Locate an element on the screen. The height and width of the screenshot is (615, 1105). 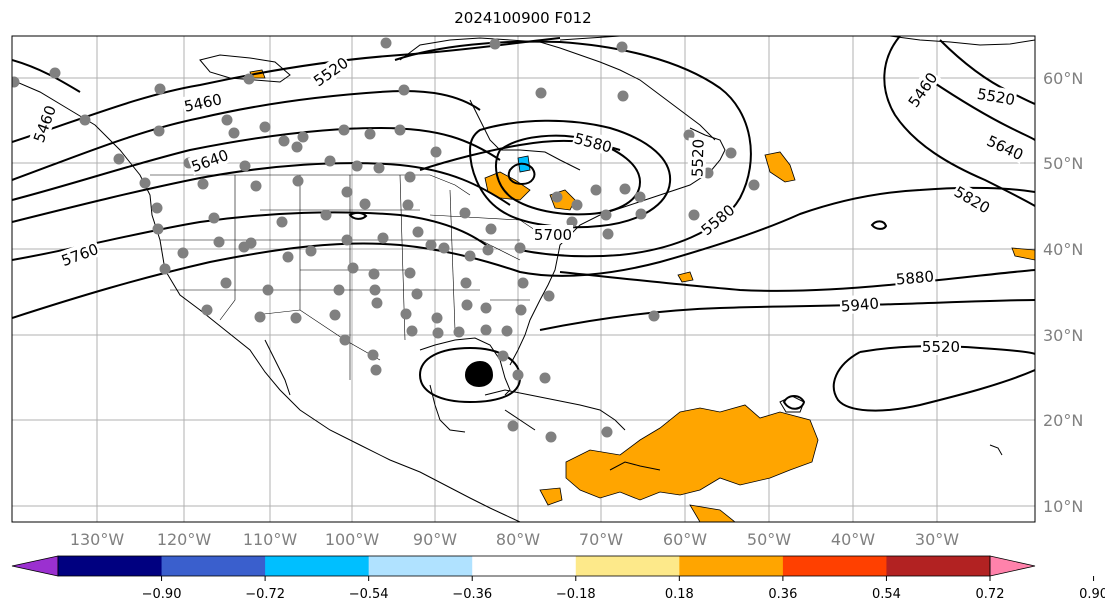
longitude-label: 60°W is located at coordinates (685, 539).